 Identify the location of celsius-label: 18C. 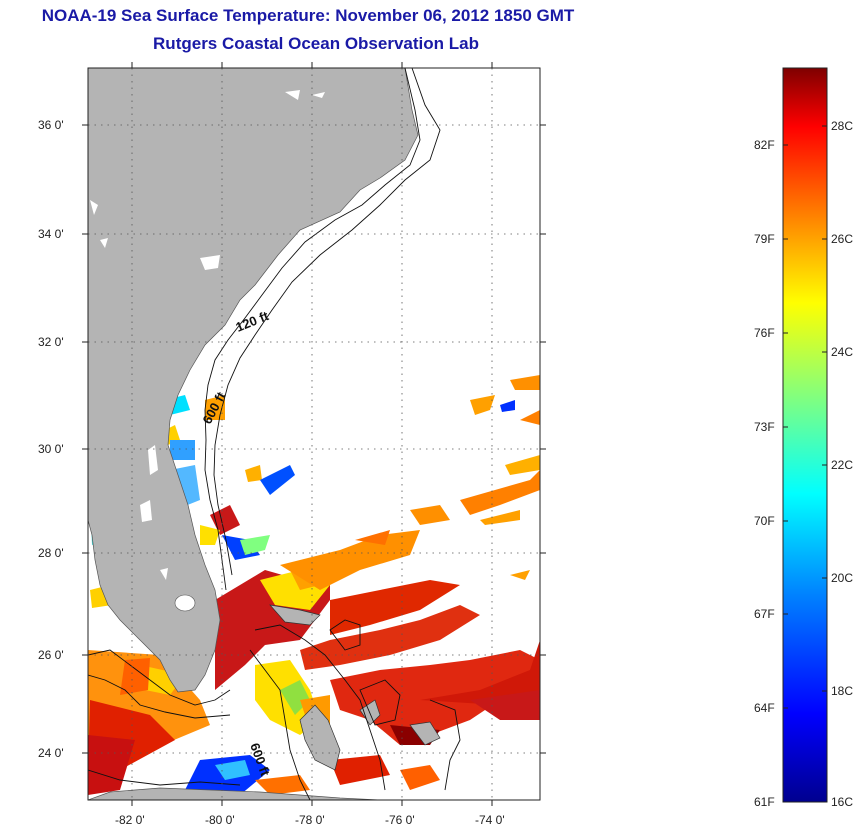
(842, 691).